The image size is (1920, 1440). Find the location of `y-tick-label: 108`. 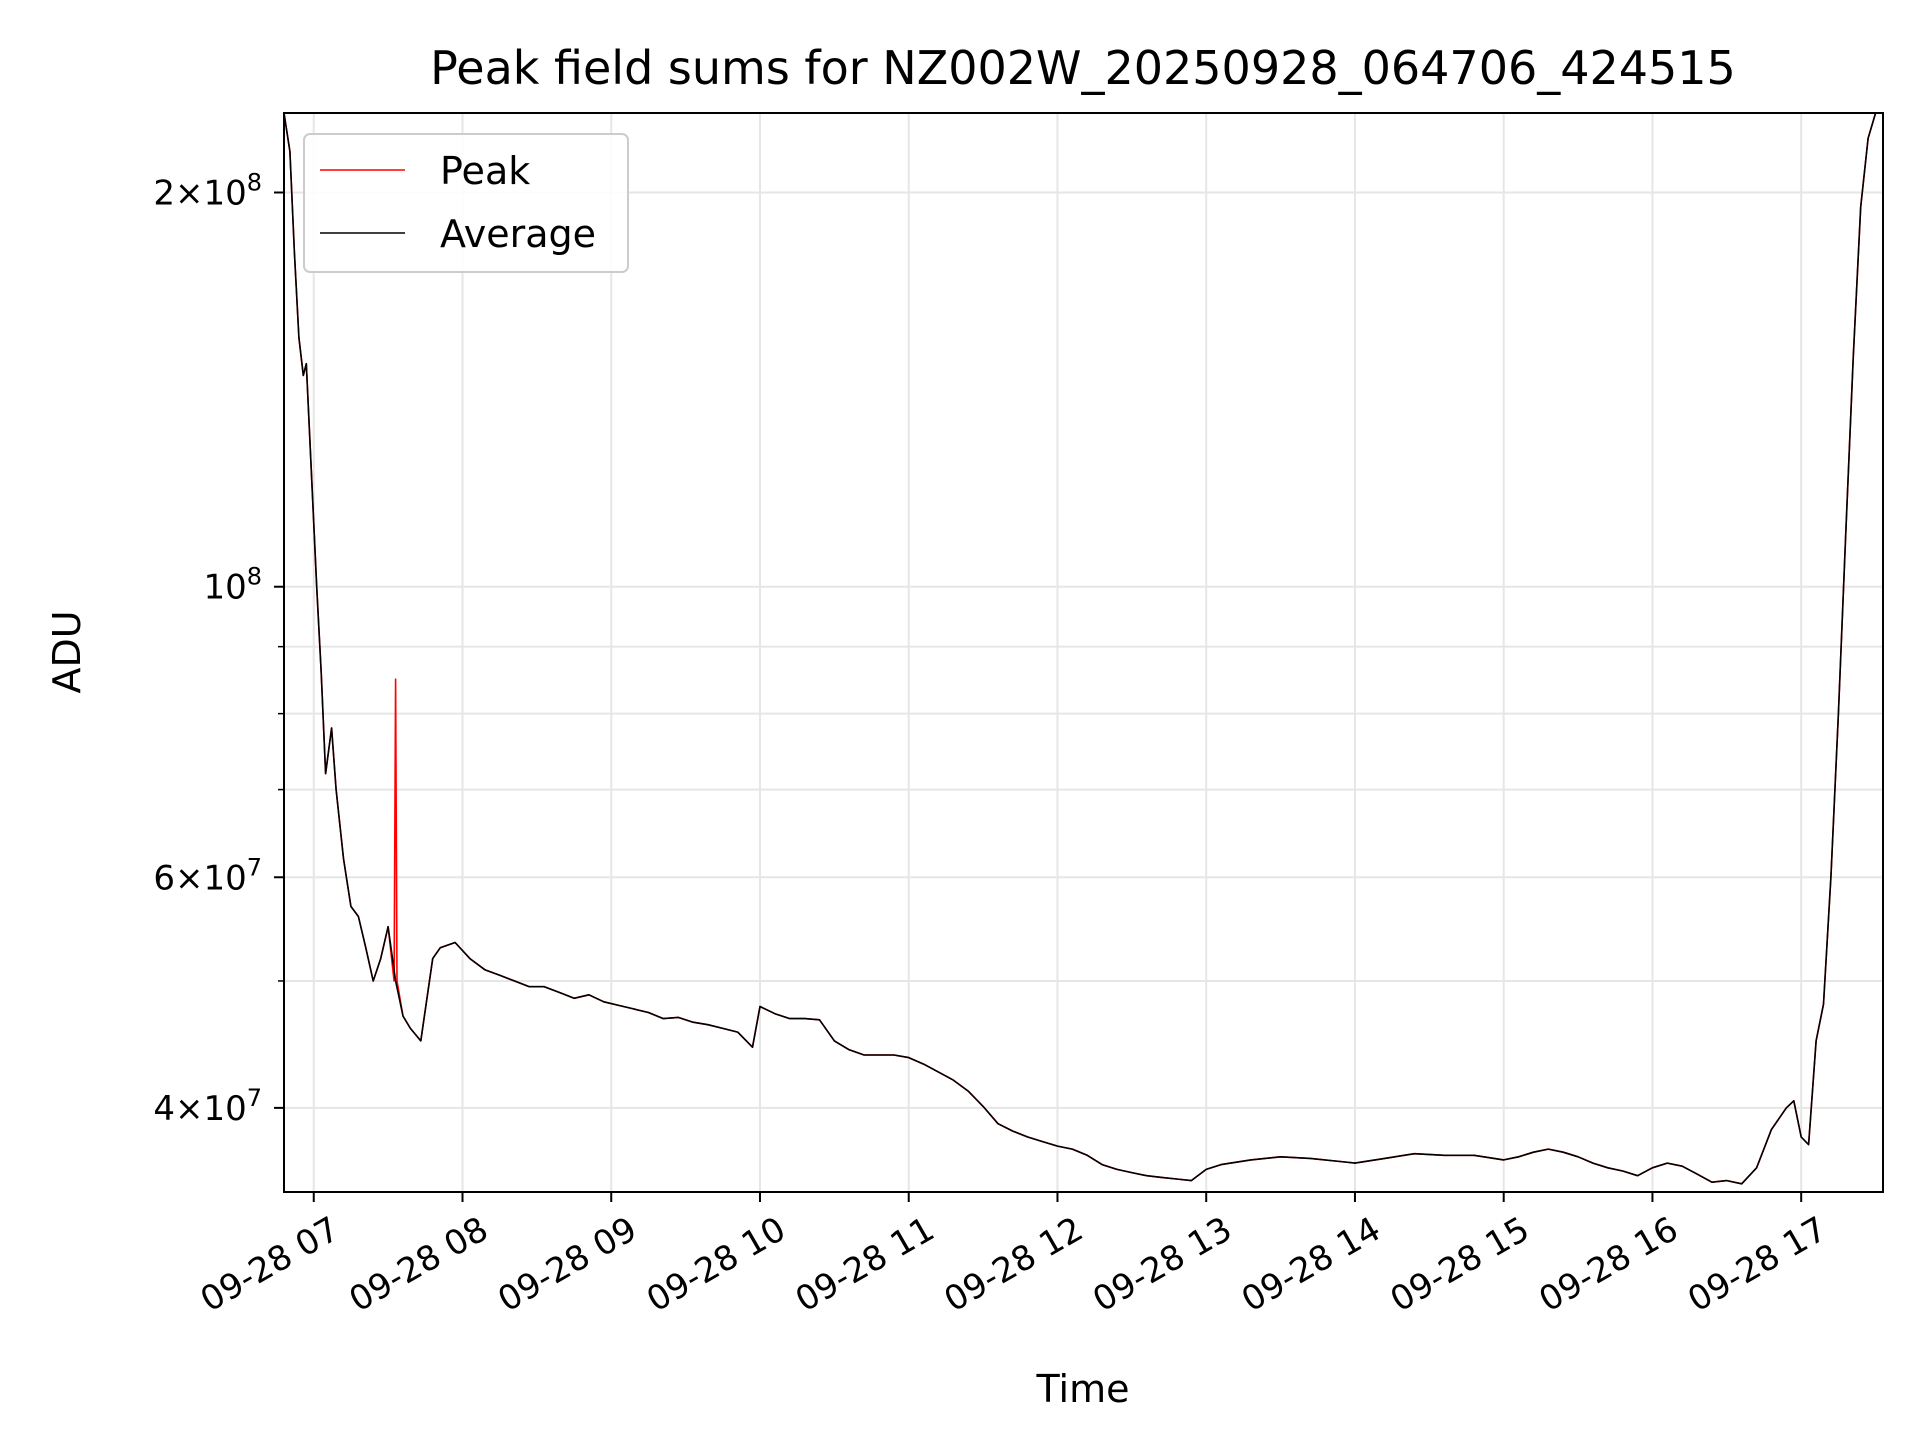

y-tick-label: 108 is located at coordinates (232, 585).